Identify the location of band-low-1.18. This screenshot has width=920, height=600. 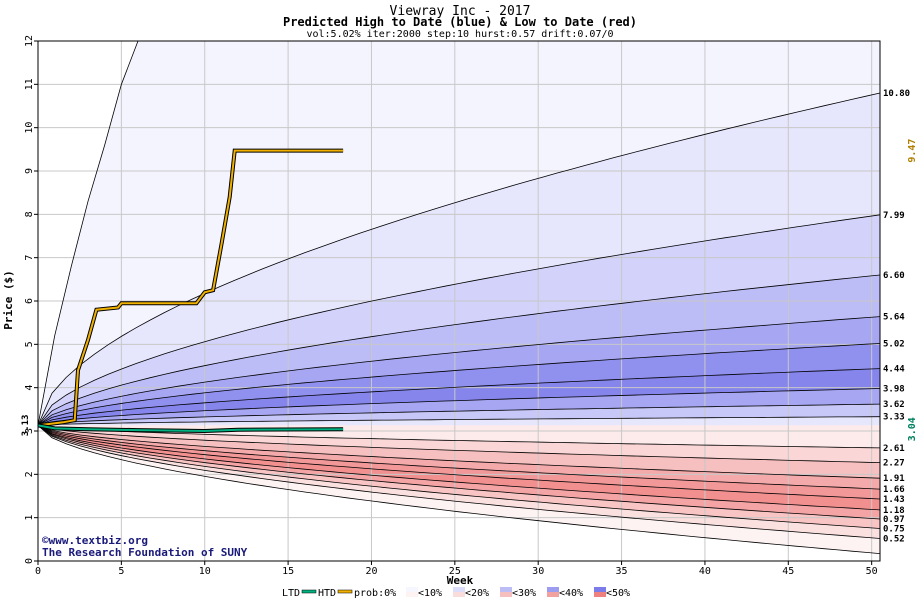
(459, 467).